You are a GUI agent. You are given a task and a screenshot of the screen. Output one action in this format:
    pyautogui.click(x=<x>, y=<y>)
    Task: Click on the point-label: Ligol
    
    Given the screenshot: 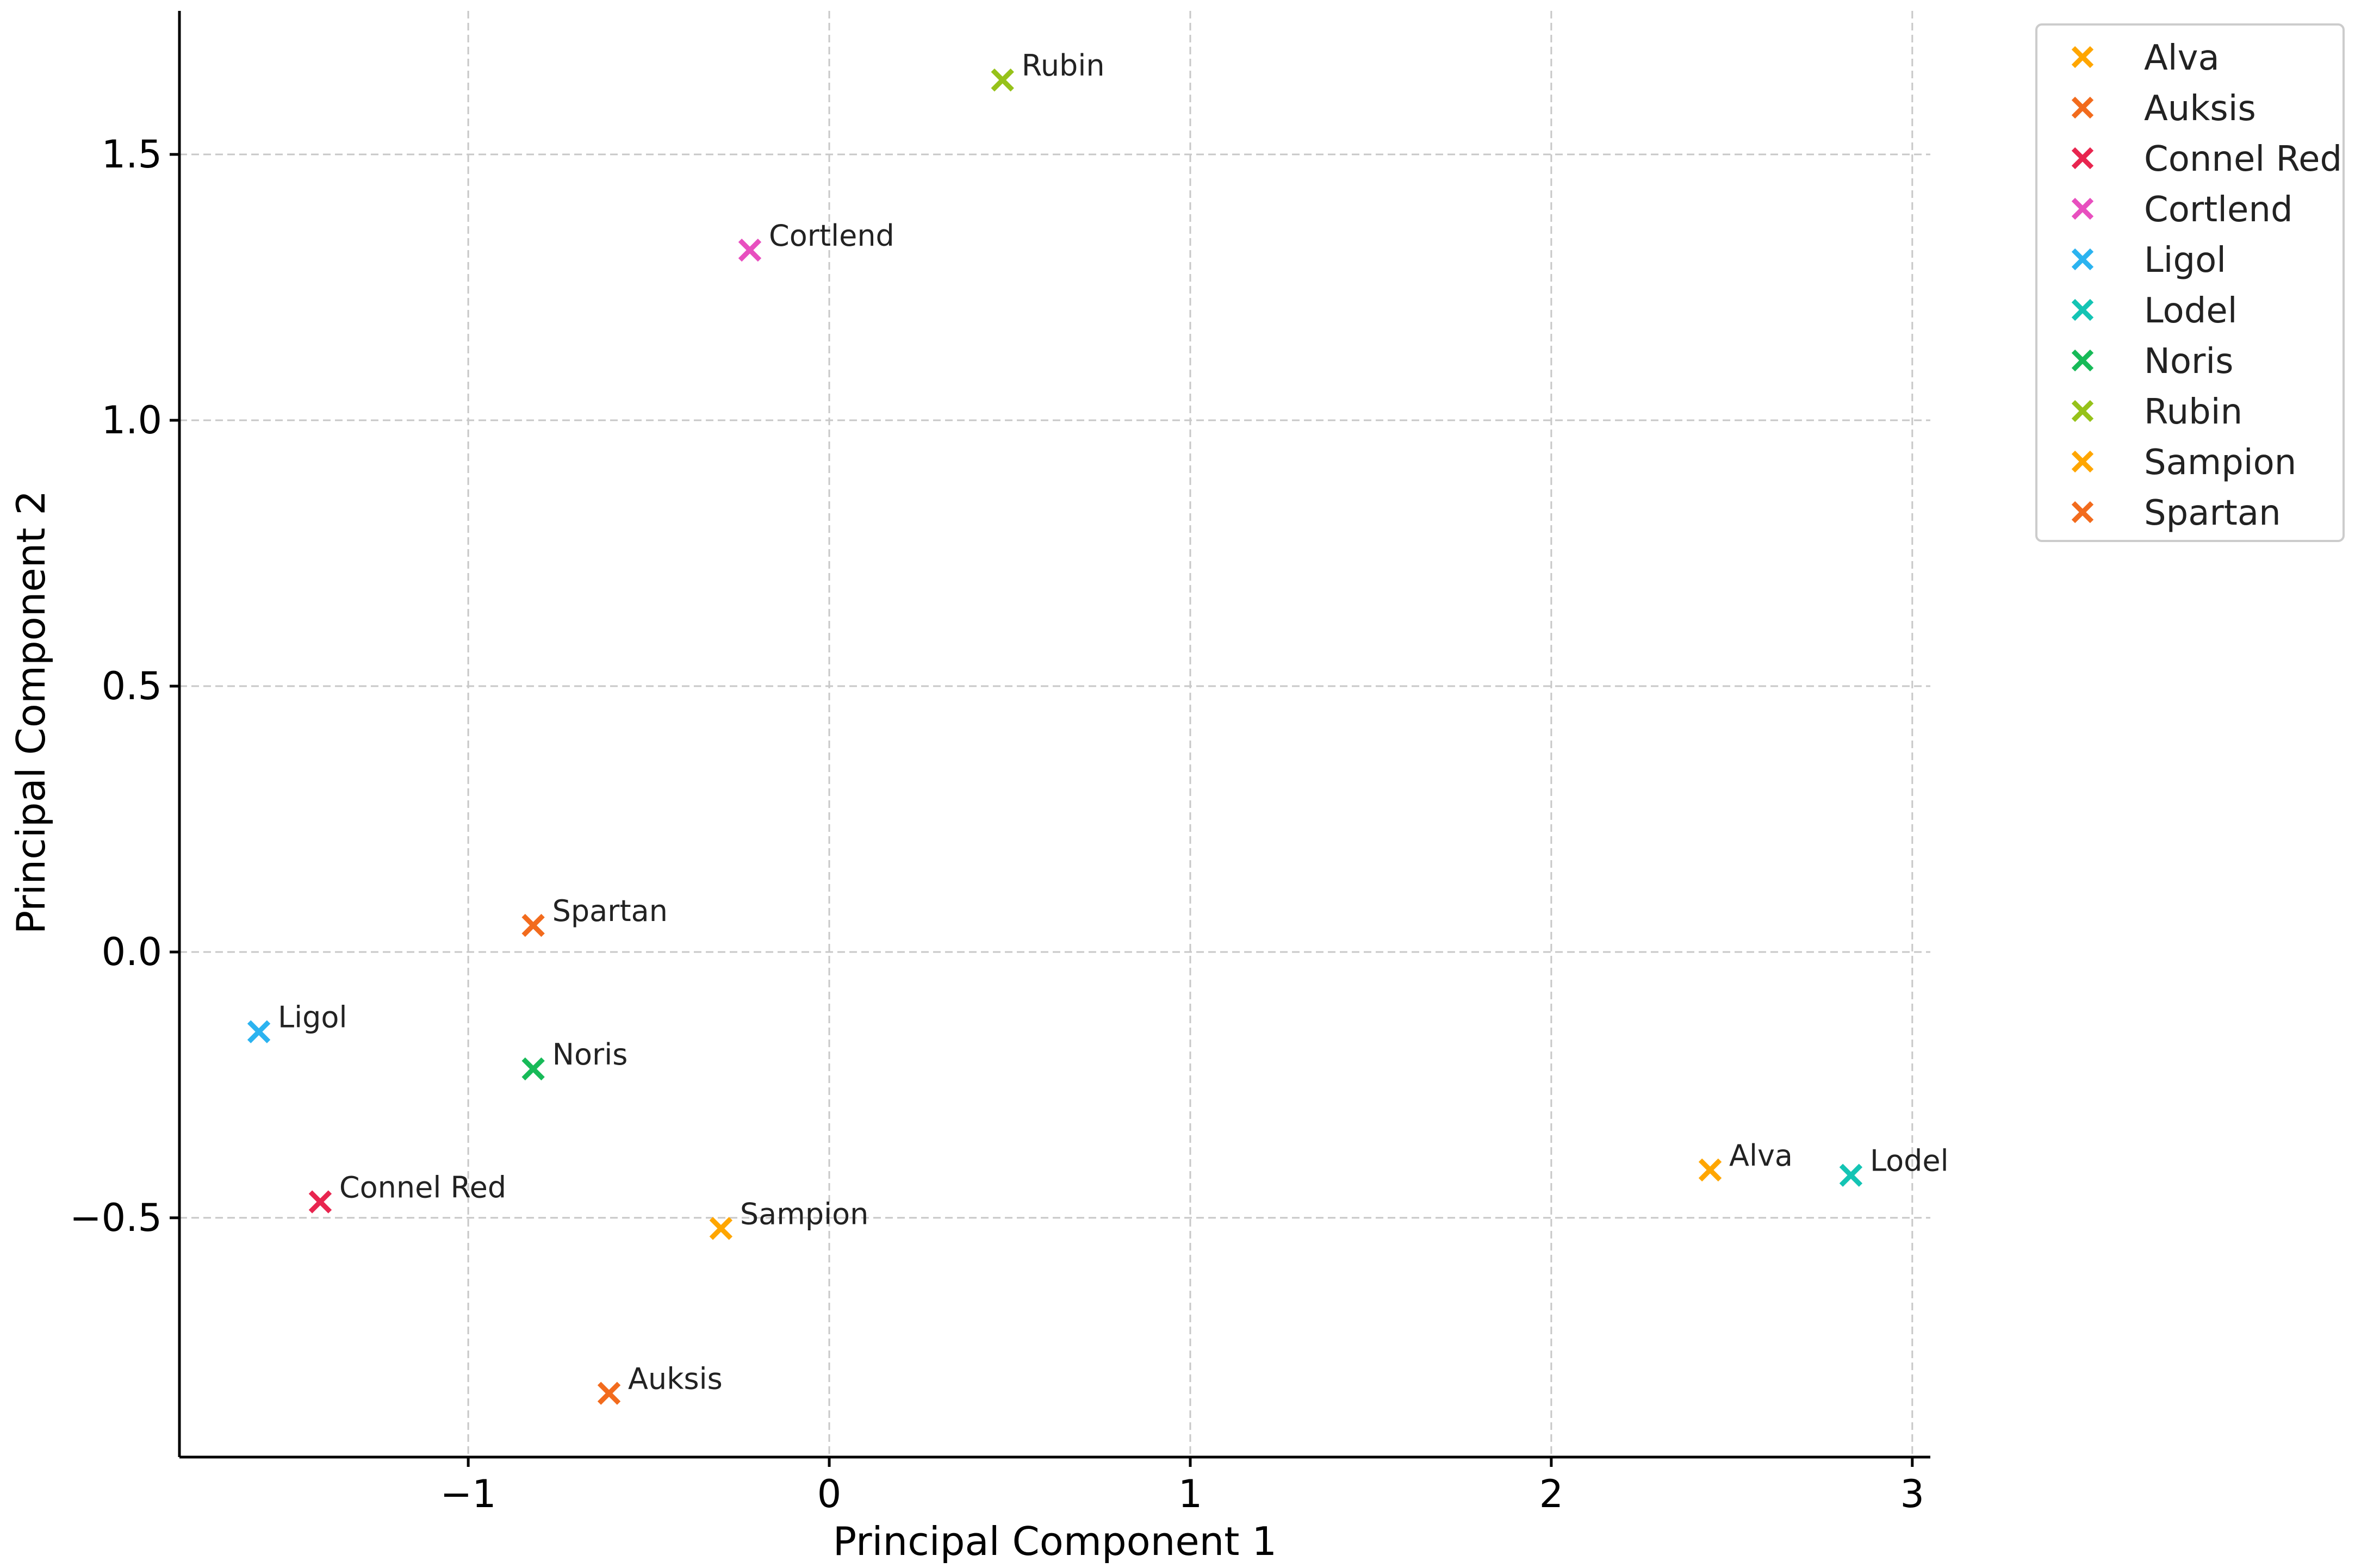 What is the action you would take?
    pyautogui.click(x=313, y=1017)
    